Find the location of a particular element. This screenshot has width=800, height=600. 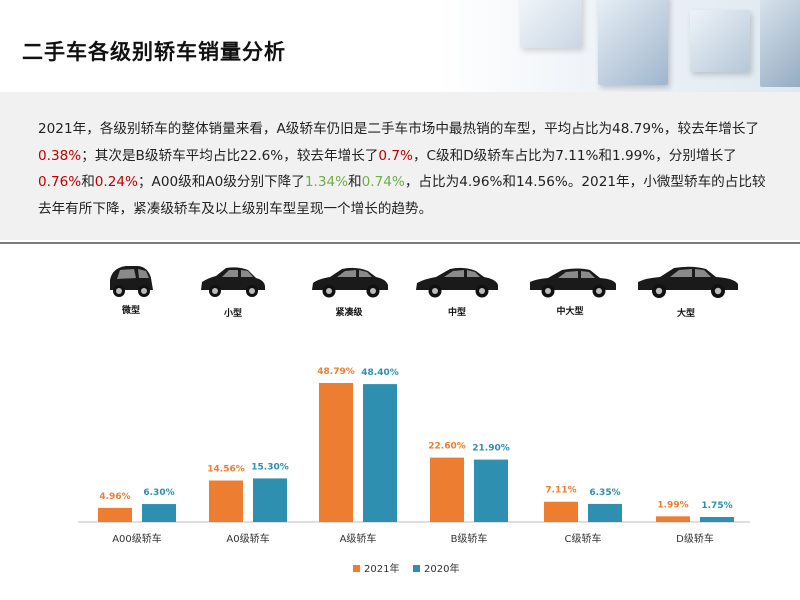

data-label: 14.56% is located at coordinates (226, 470).